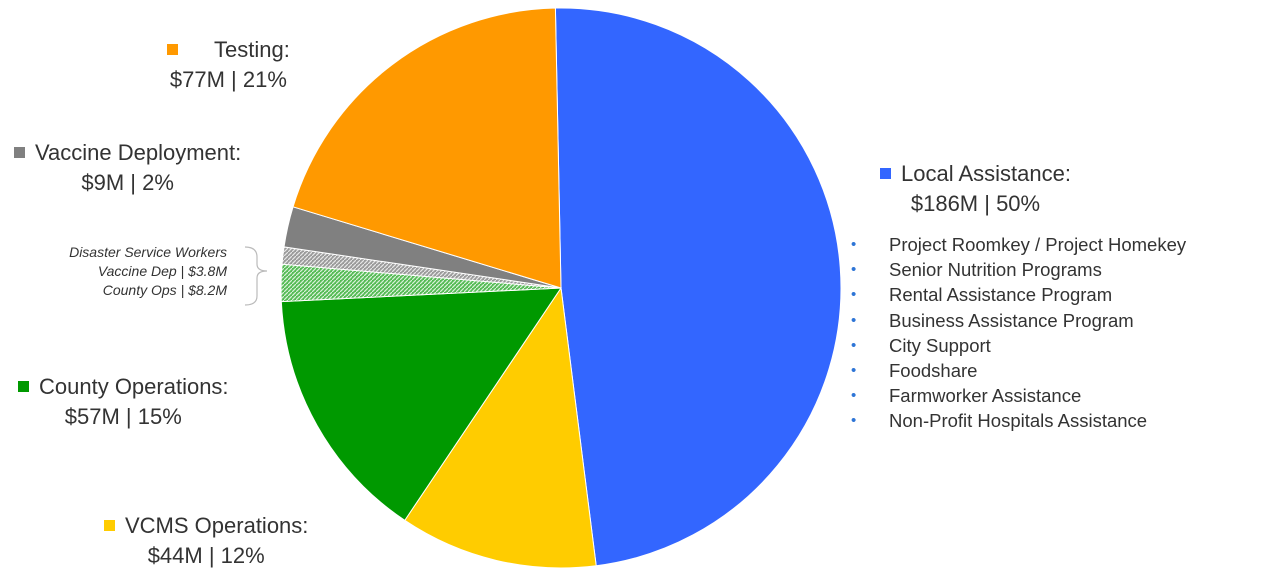 The height and width of the screenshot is (571, 1276). What do you see at coordinates (123, 416) in the screenshot?
I see `county-value: $57M | 15%` at bounding box center [123, 416].